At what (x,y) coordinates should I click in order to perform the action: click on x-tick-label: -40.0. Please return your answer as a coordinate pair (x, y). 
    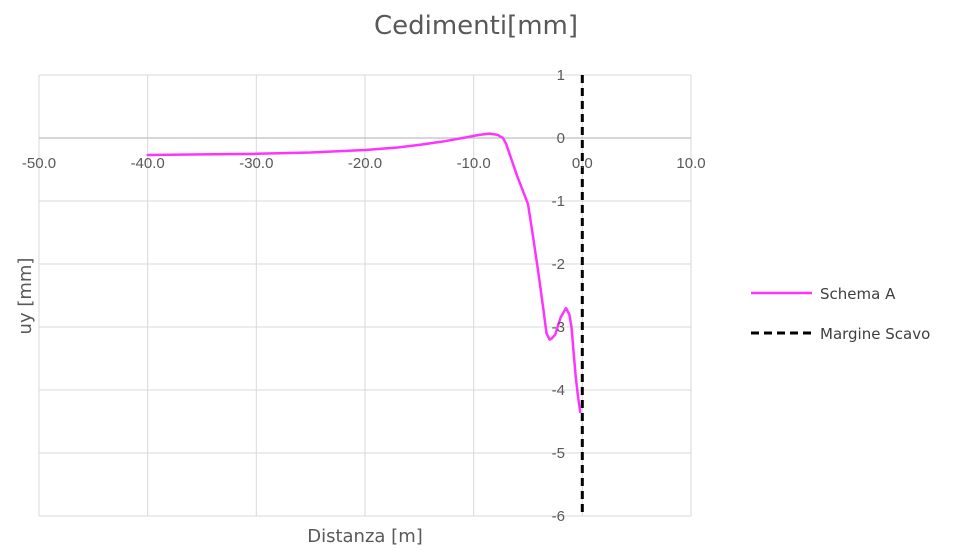
    Looking at the image, I should click on (148, 163).